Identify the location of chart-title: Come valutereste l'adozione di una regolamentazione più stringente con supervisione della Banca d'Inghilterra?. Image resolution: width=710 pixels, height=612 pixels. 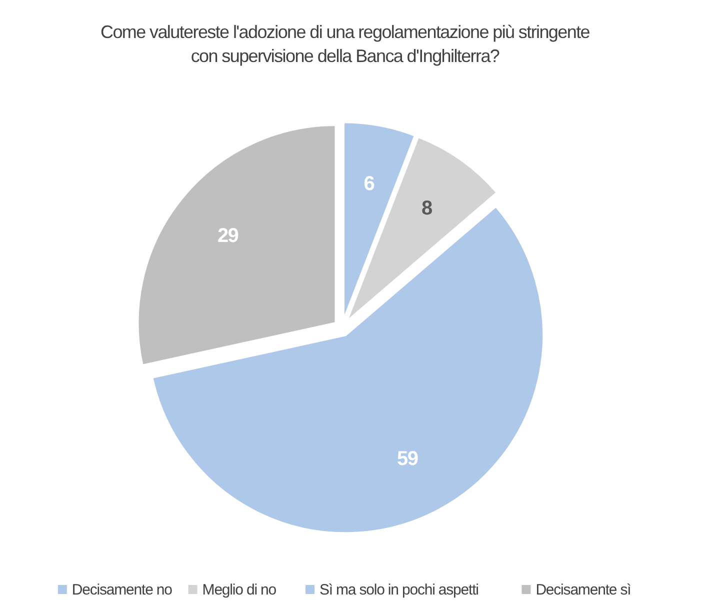
(345, 44).